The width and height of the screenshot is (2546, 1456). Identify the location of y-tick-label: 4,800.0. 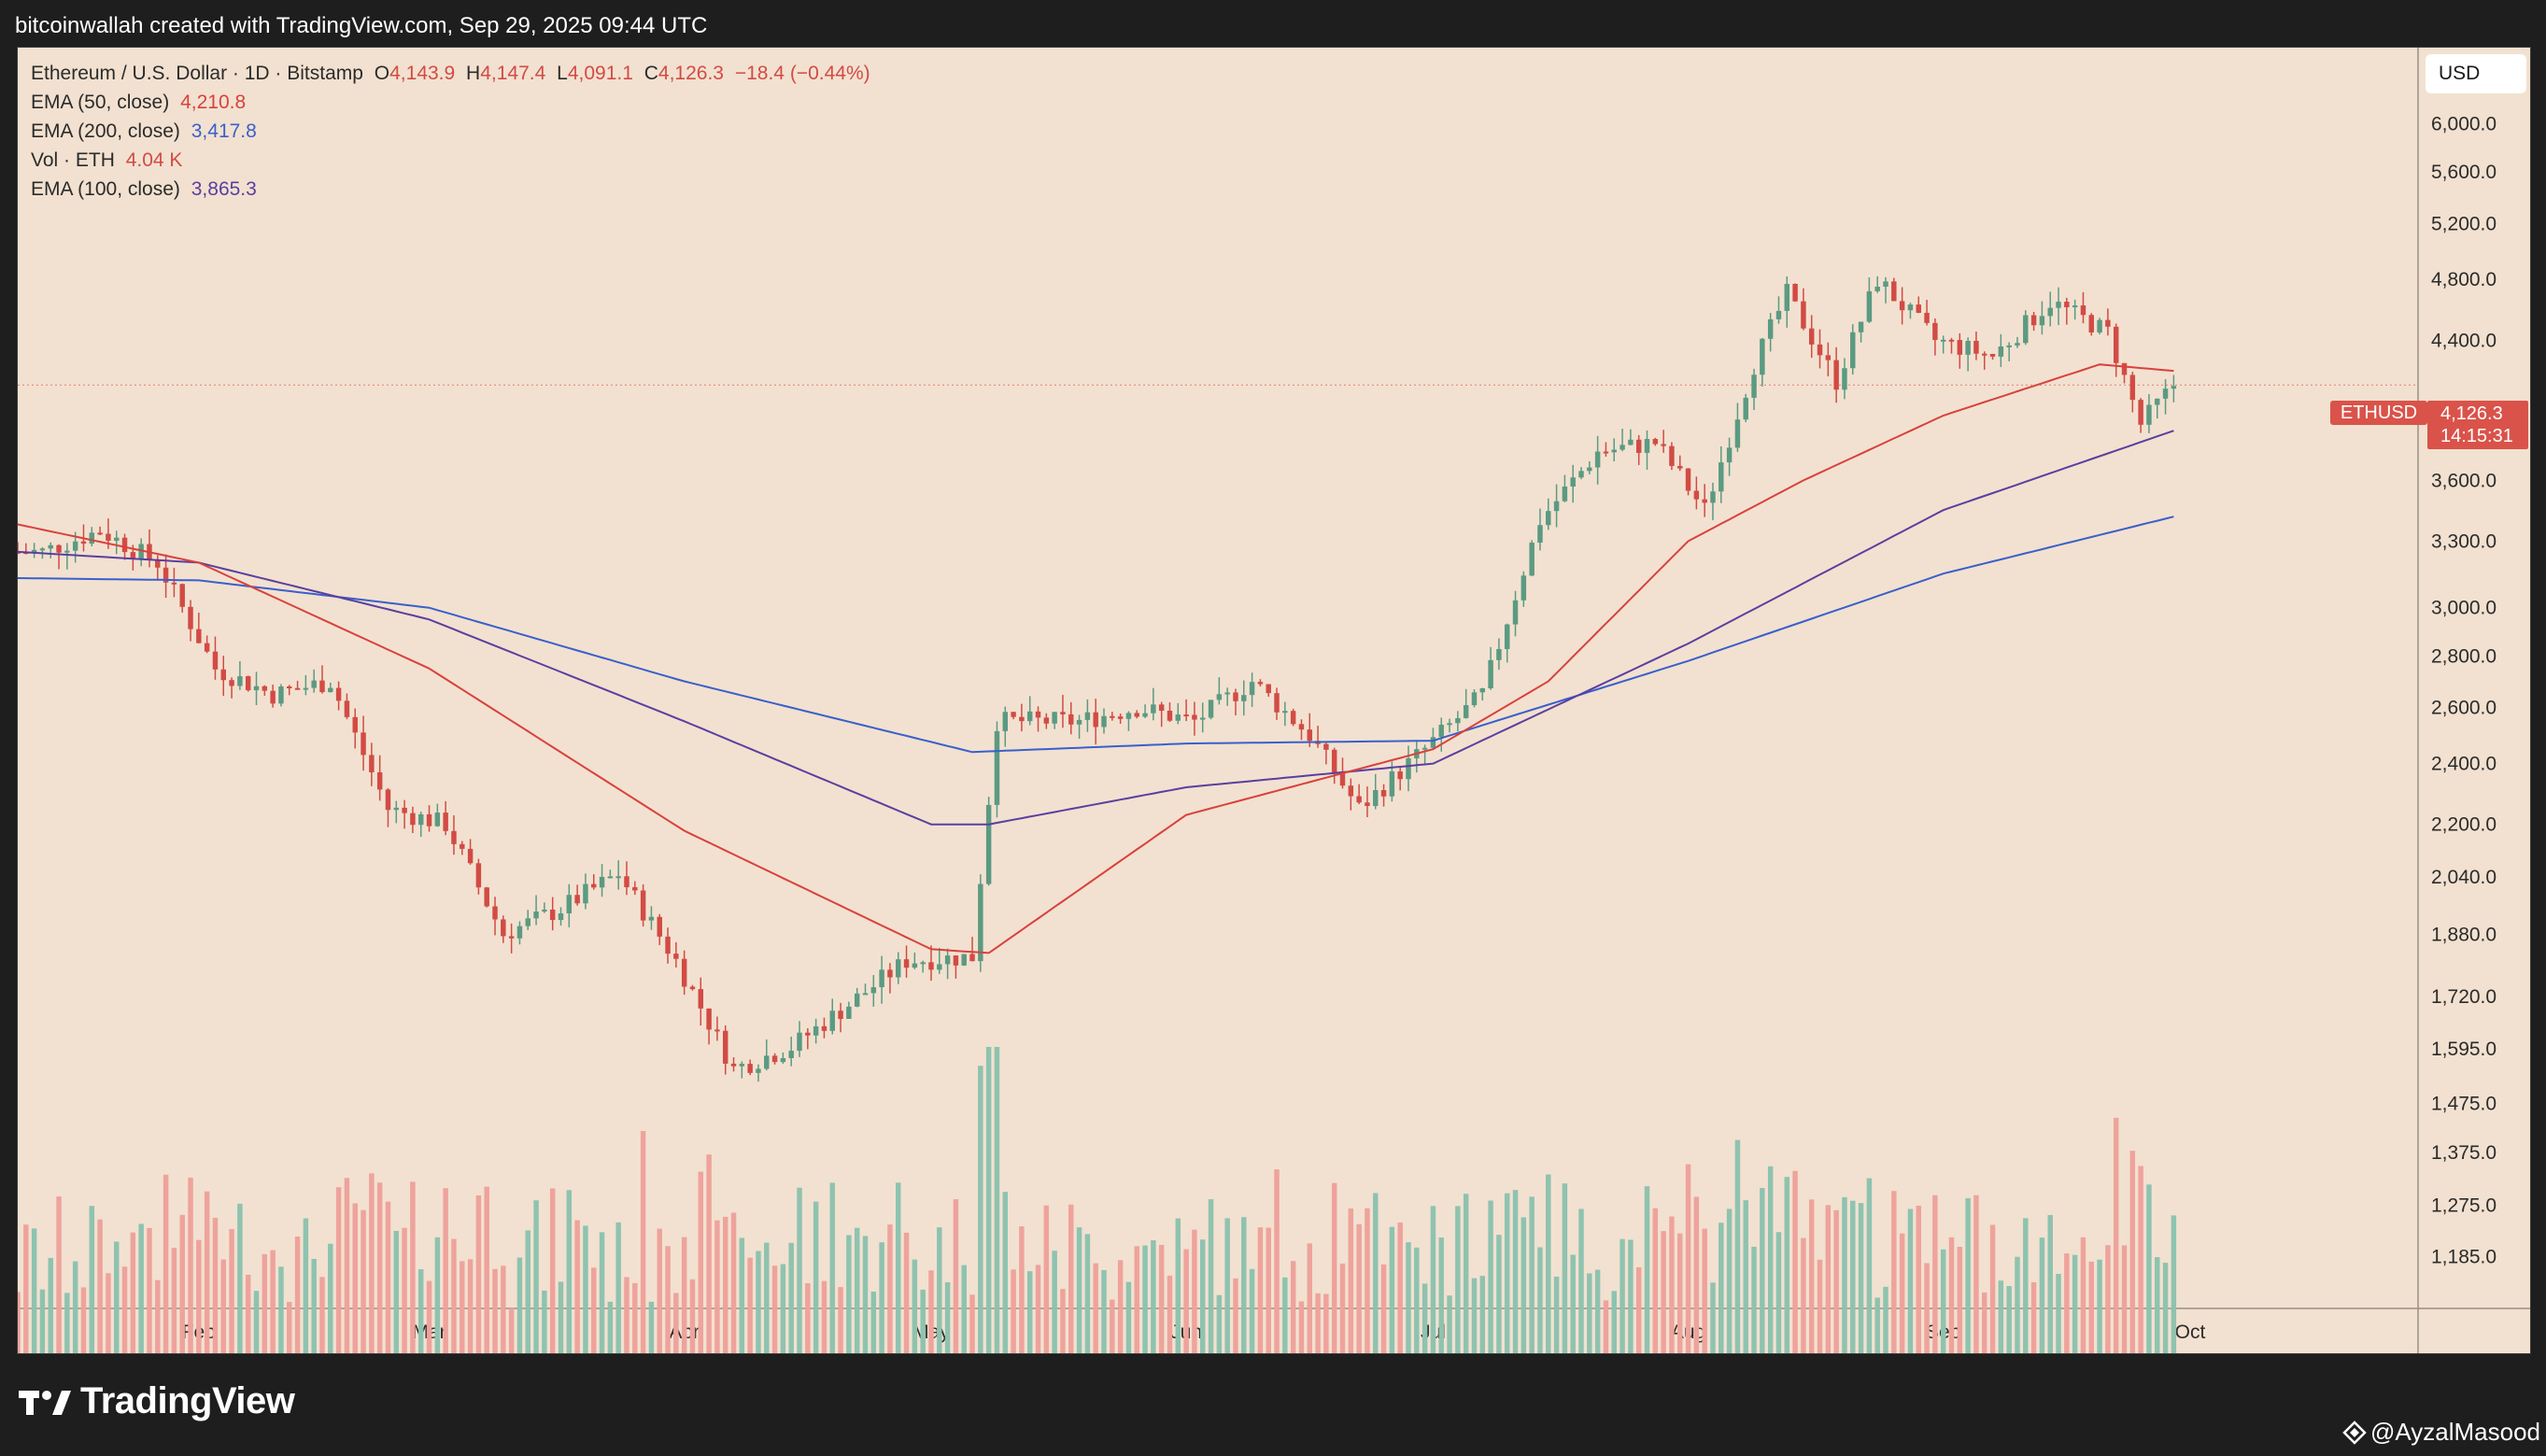
(2464, 279).